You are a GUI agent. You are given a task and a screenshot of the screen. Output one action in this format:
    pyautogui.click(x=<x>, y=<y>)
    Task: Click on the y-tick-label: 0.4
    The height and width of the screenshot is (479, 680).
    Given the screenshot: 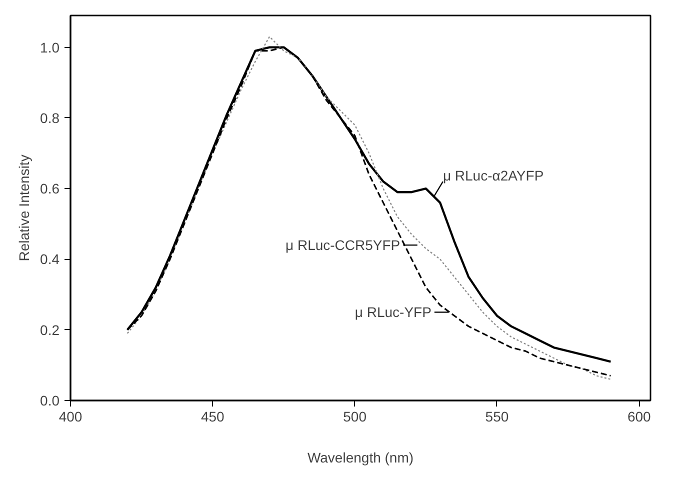 What is the action you would take?
    pyautogui.click(x=50, y=259)
    